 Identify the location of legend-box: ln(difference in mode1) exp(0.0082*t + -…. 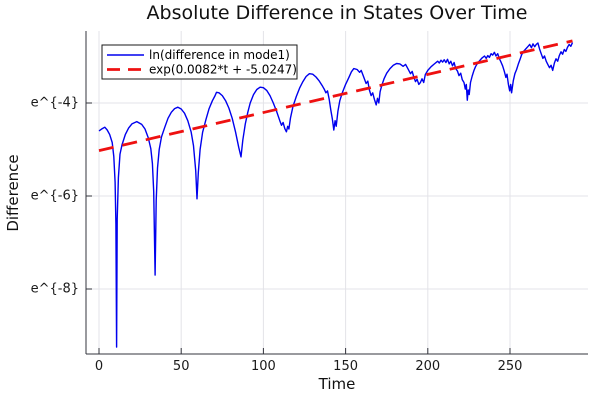
(199, 62).